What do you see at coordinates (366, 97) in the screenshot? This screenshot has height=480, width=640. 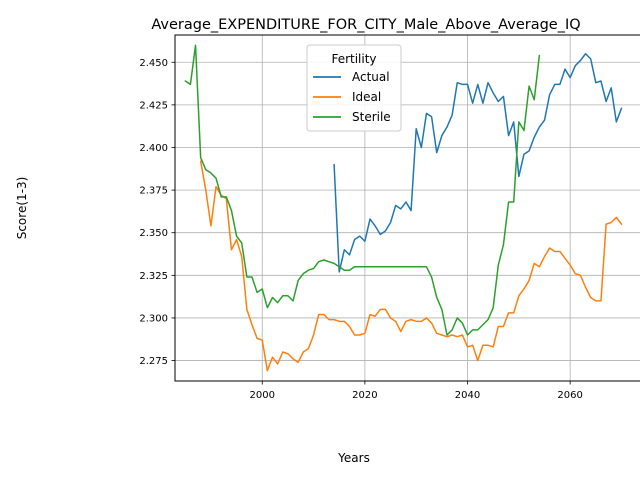 I see `legend-label-ideal: Ideal` at bounding box center [366, 97].